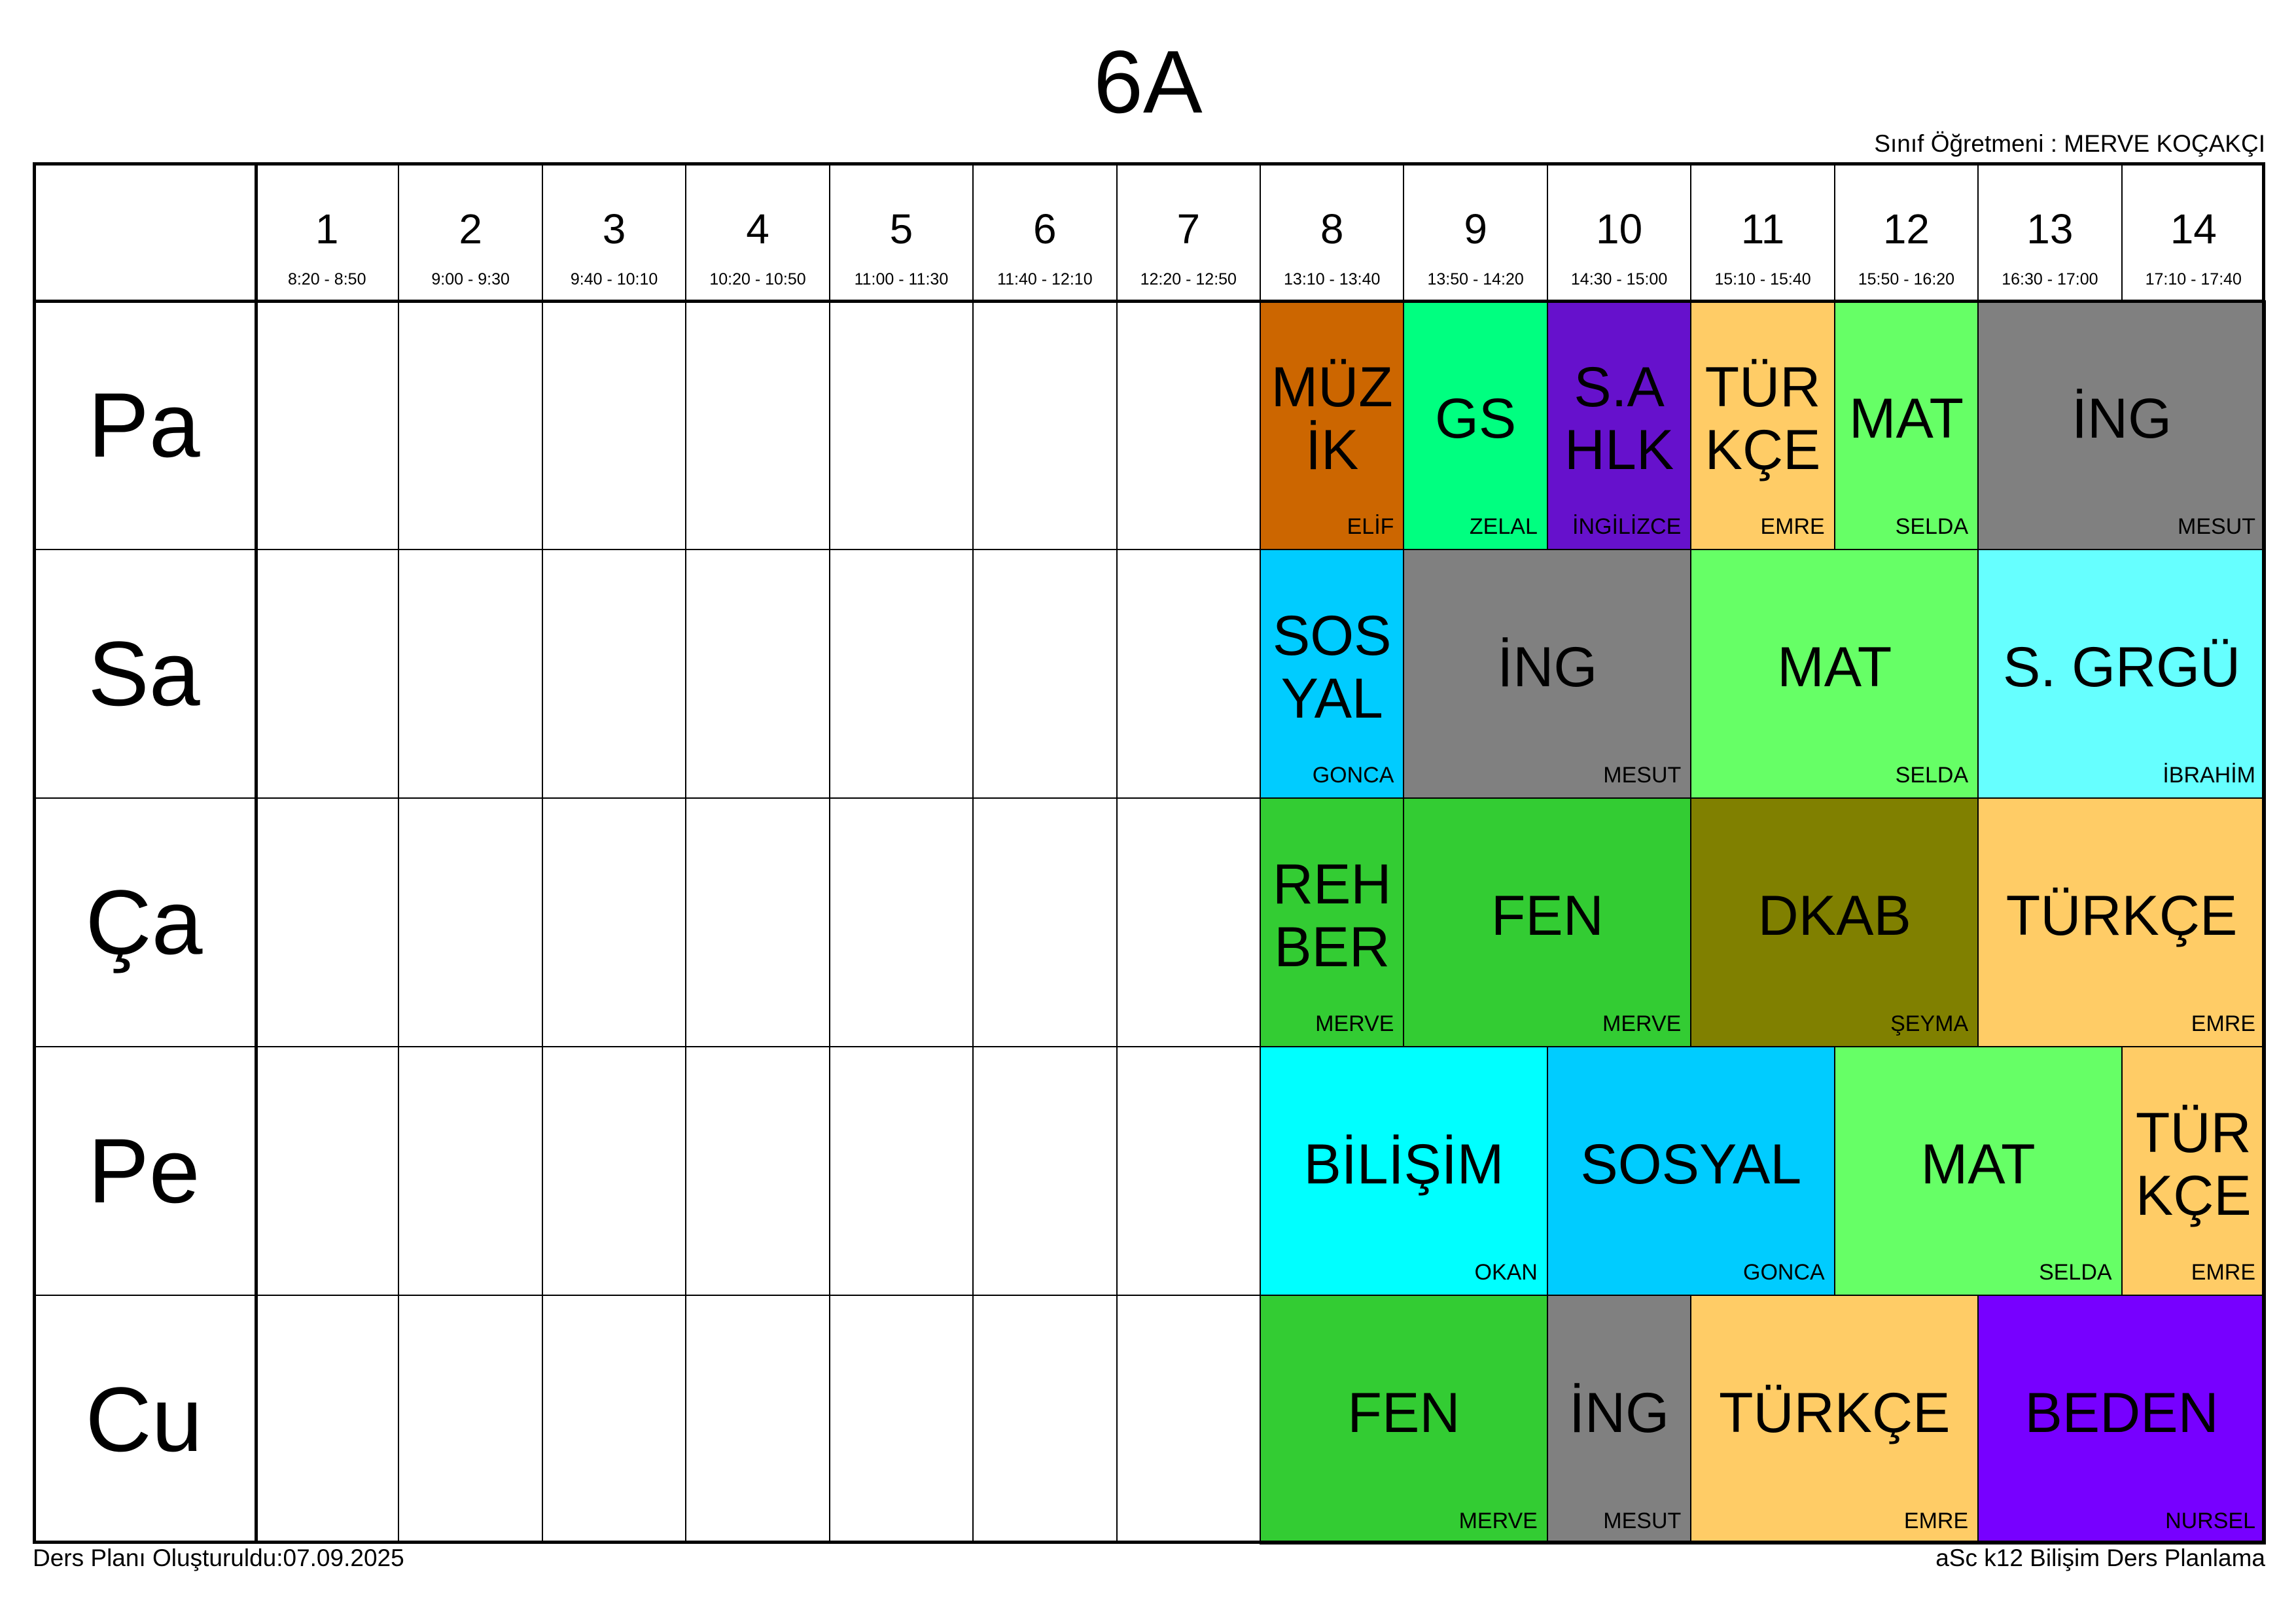  What do you see at coordinates (1503, 526) in the screenshot?
I see `lesson-teacher: ZELAL` at bounding box center [1503, 526].